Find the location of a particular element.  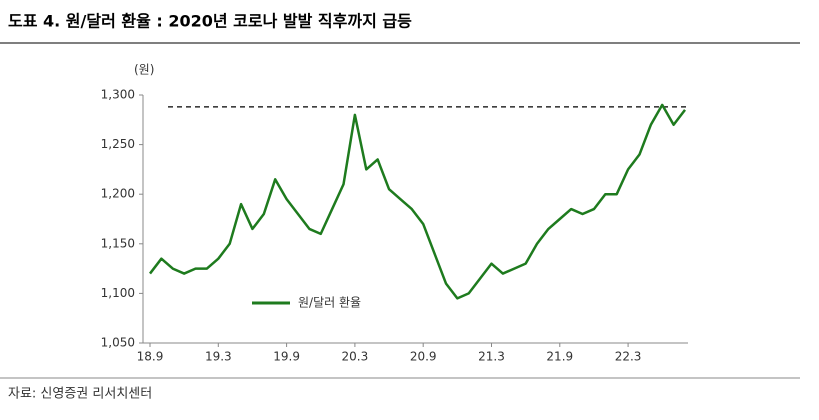

y-tick-label: 1,050 is located at coordinates (118, 343).